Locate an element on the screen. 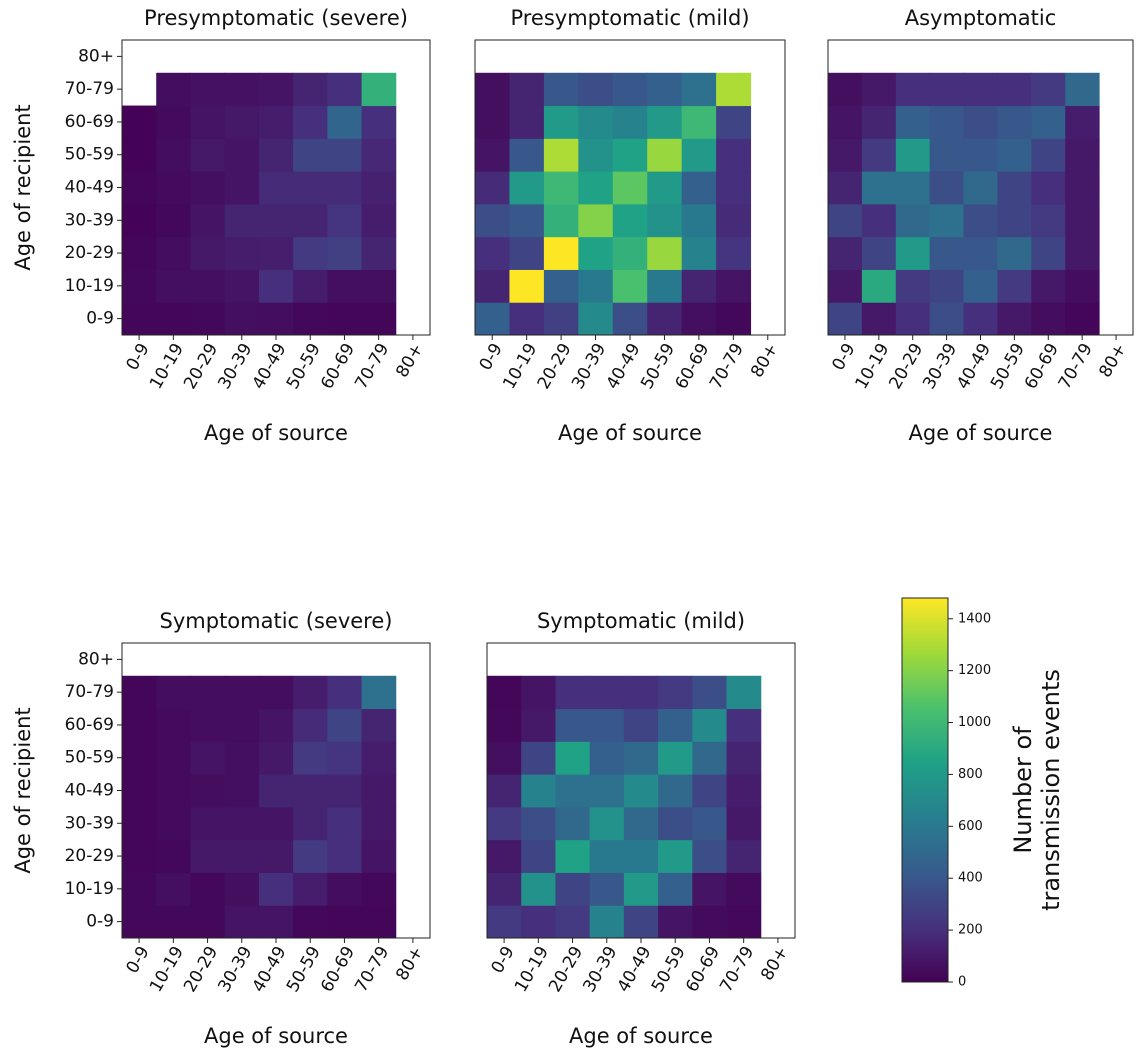  colorbar-label-line: Number of is located at coordinates (1023, 790).